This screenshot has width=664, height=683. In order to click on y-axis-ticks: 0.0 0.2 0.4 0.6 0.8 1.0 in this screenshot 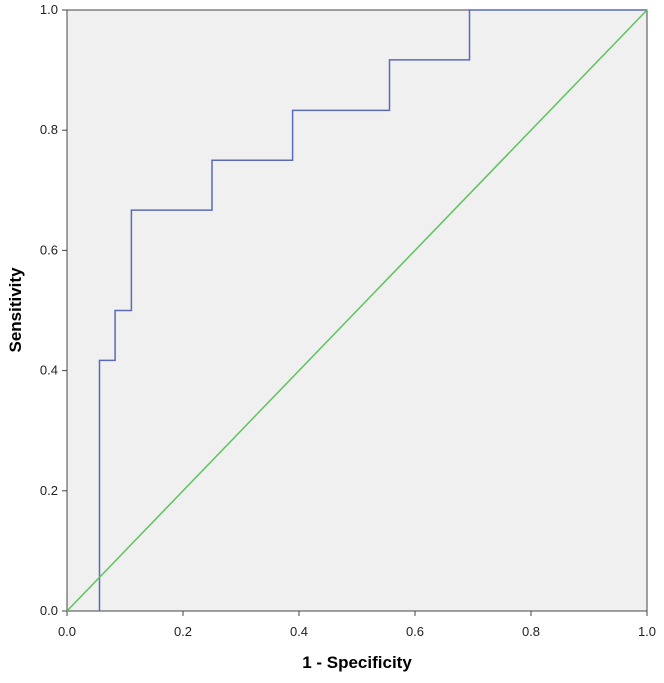, I will do `click(53, 310)`.